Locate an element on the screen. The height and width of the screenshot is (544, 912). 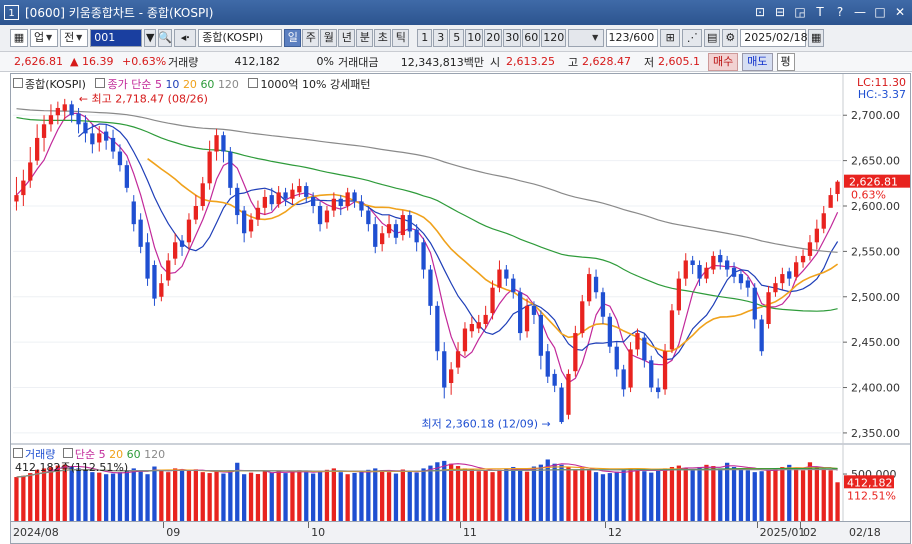
window-control-3: T is located at coordinates (820, 12).